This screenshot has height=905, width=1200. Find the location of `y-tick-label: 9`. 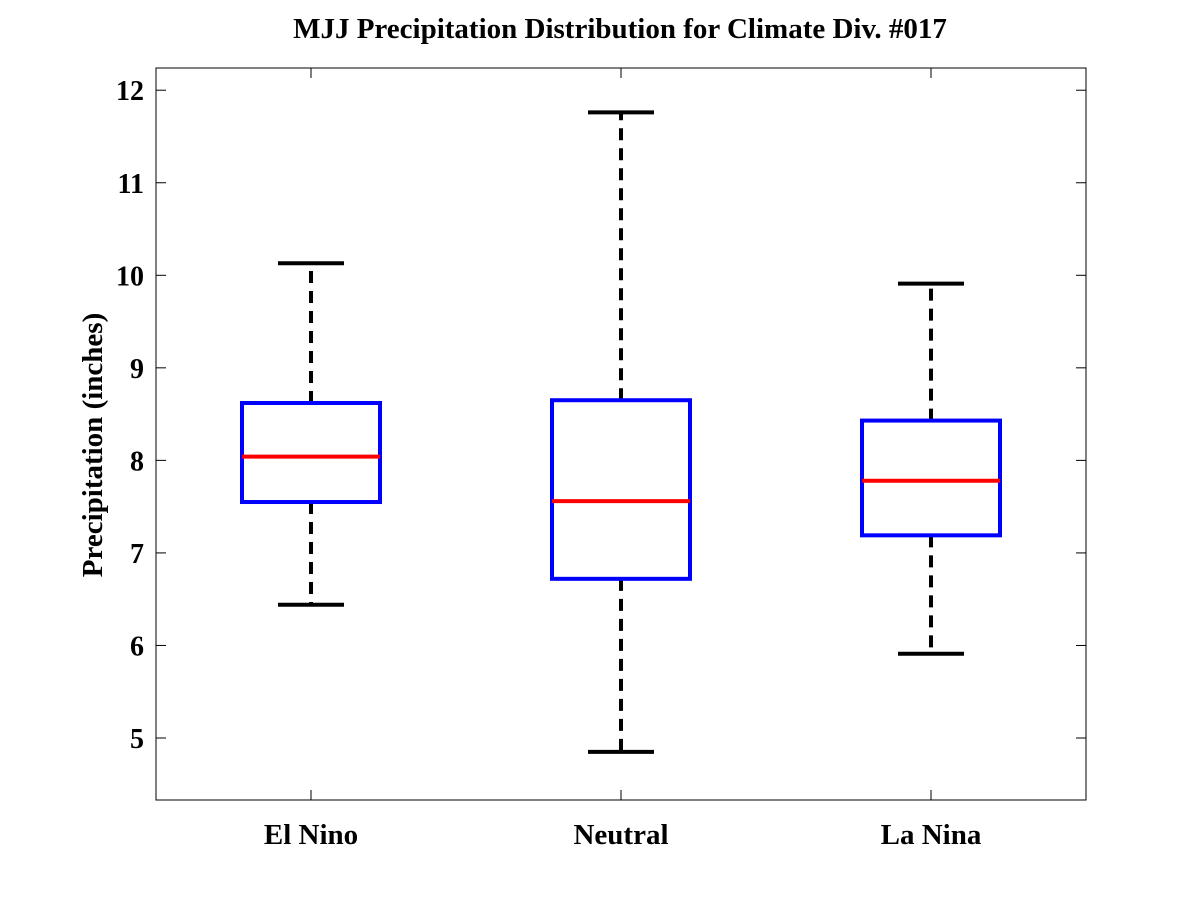

y-tick-label: 9 is located at coordinates (137, 369).